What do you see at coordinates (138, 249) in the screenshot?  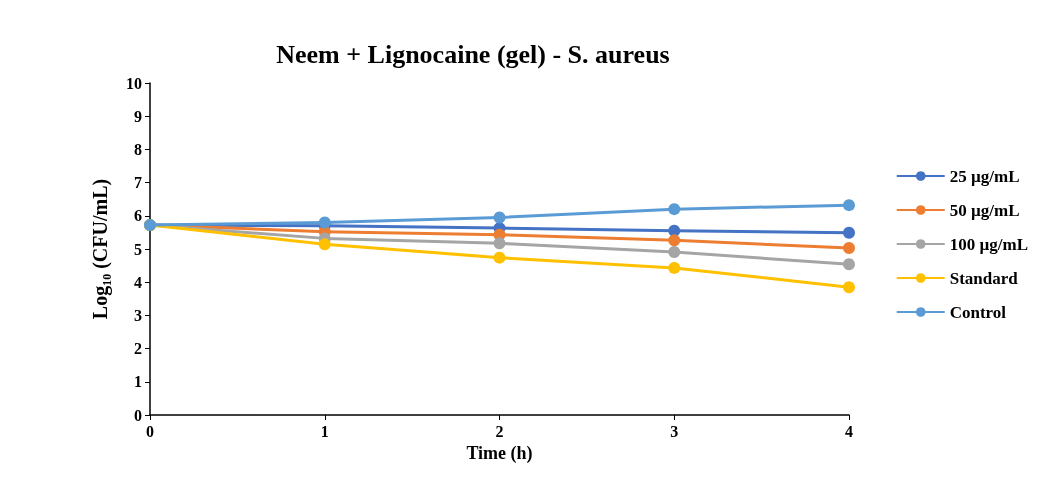 I see `y-tick-label: 5` at bounding box center [138, 249].